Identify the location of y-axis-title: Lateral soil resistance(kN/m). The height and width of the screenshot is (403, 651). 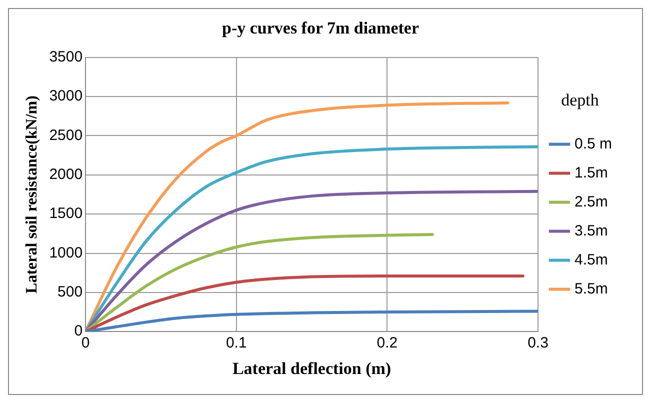
(32, 195).